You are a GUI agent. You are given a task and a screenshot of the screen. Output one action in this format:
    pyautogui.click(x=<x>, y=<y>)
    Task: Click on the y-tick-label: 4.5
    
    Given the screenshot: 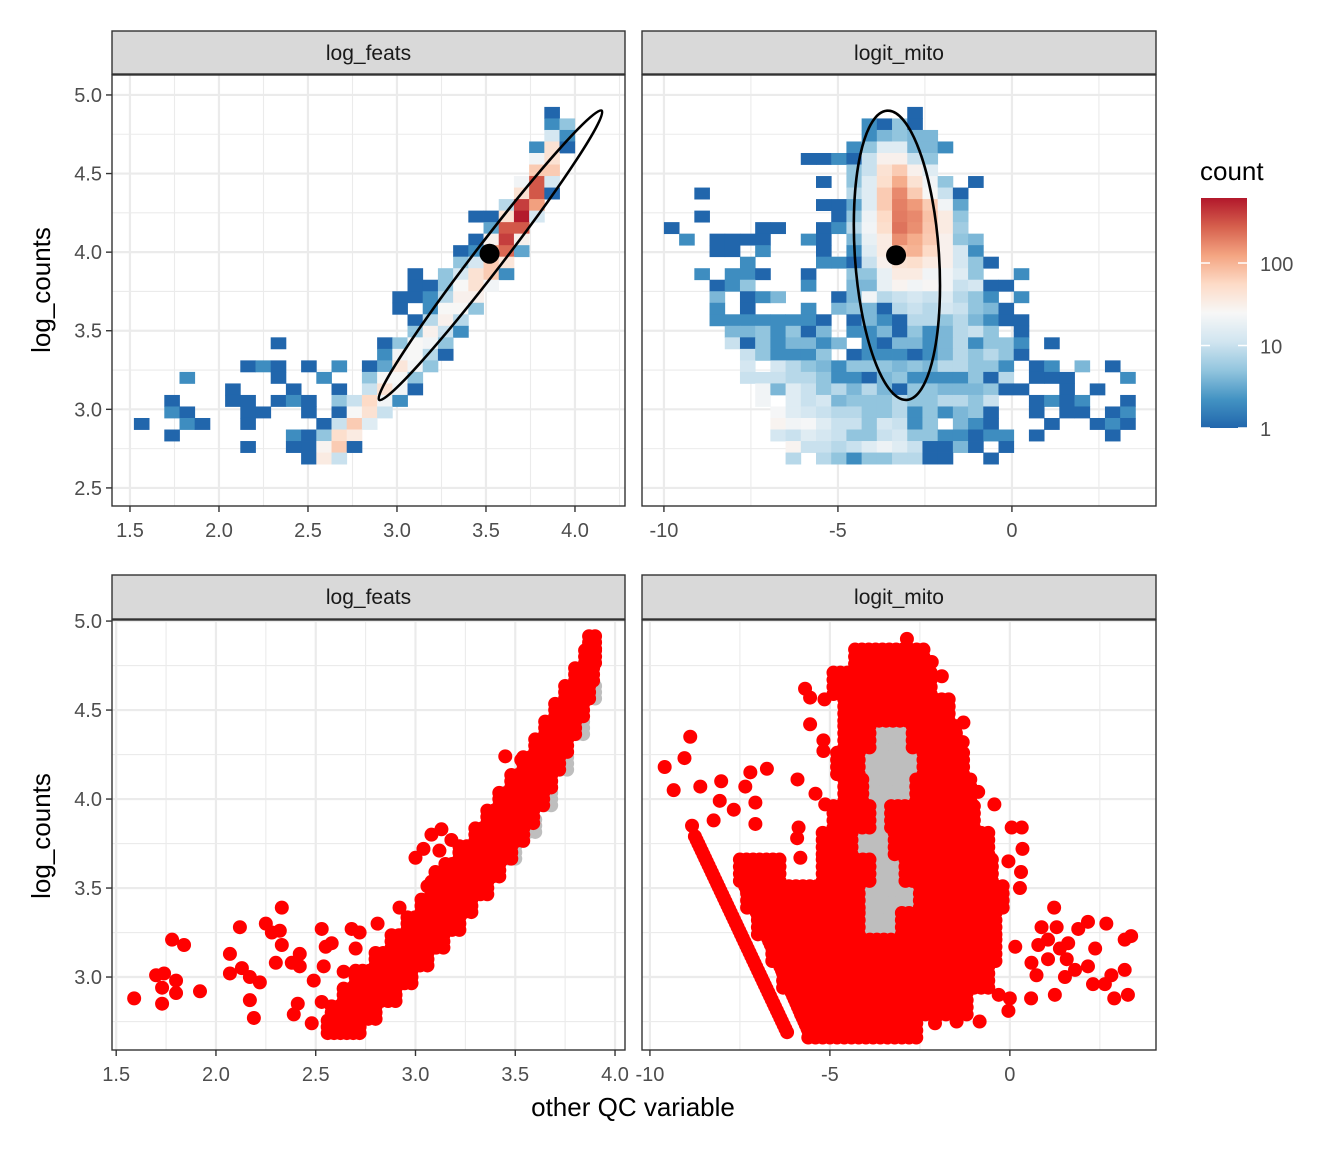 What is the action you would take?
    pyautogui.click(x=88, y=175)
    